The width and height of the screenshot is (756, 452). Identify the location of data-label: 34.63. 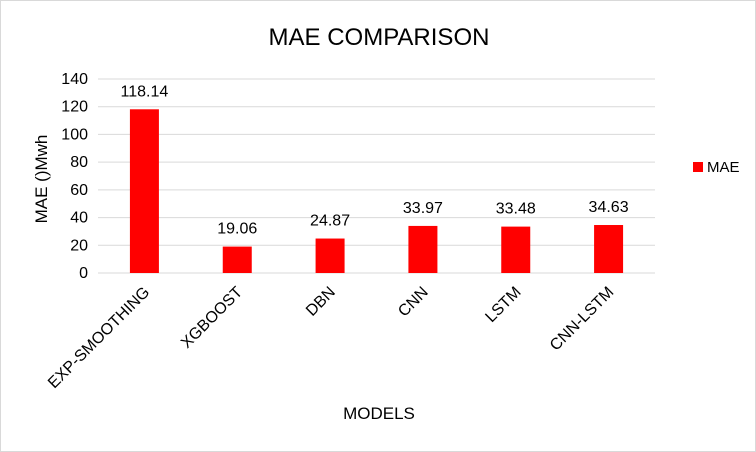
(609, 207).